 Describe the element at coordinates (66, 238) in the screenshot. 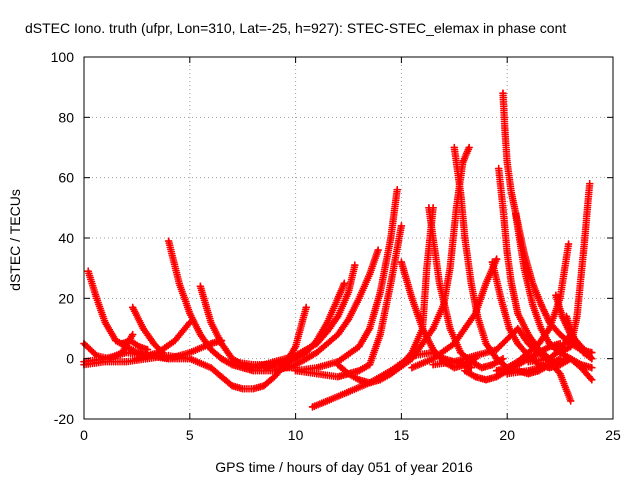

I see `y-tick-label: 40` at that location.